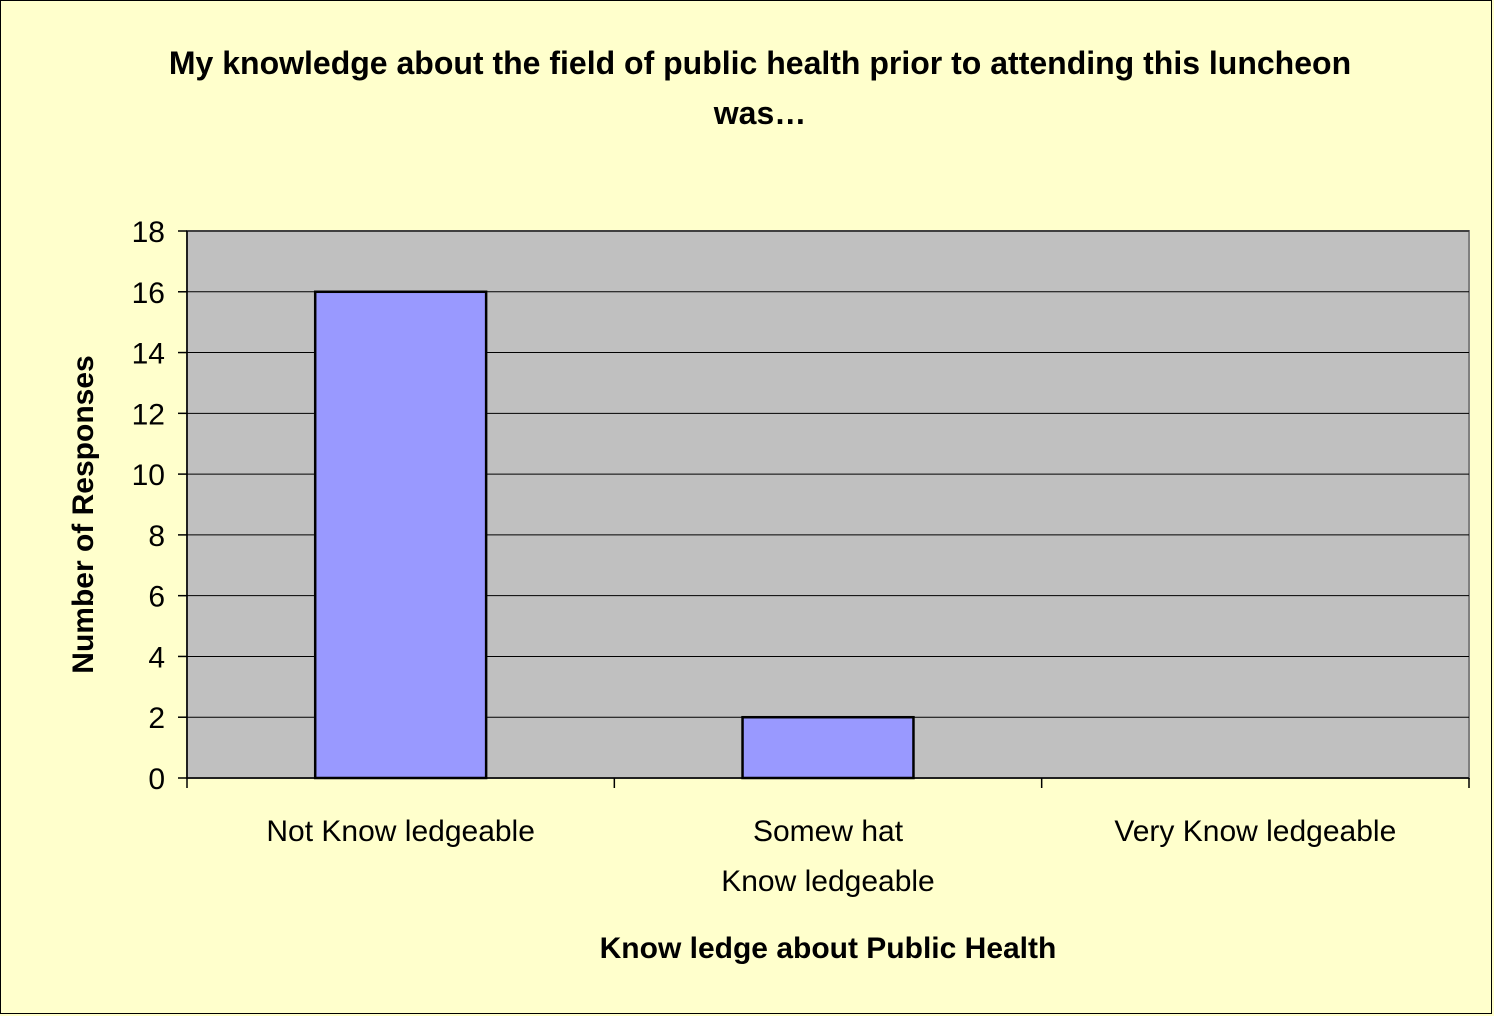  Describe the element at coordinates (148, 232) in the screenshot. I see `y-tick-label: 18` at that location.